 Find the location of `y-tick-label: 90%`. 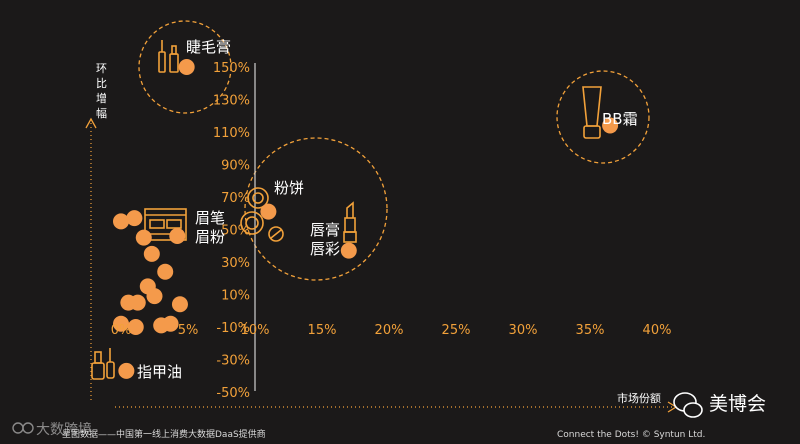

y-tick-label: 90% is located at coordinates (235, 166).